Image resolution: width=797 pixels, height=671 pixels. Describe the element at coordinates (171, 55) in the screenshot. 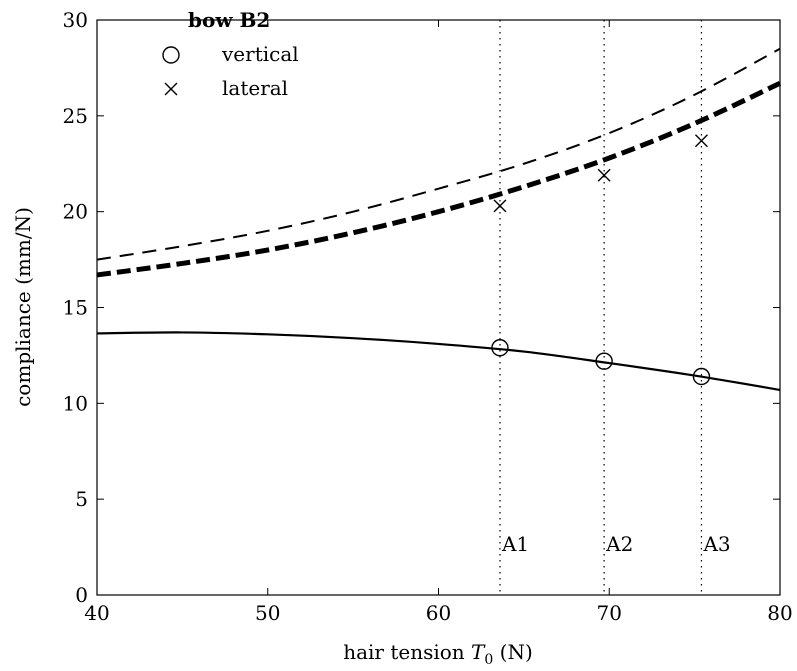

I see `legend-circle-marker` at that location.